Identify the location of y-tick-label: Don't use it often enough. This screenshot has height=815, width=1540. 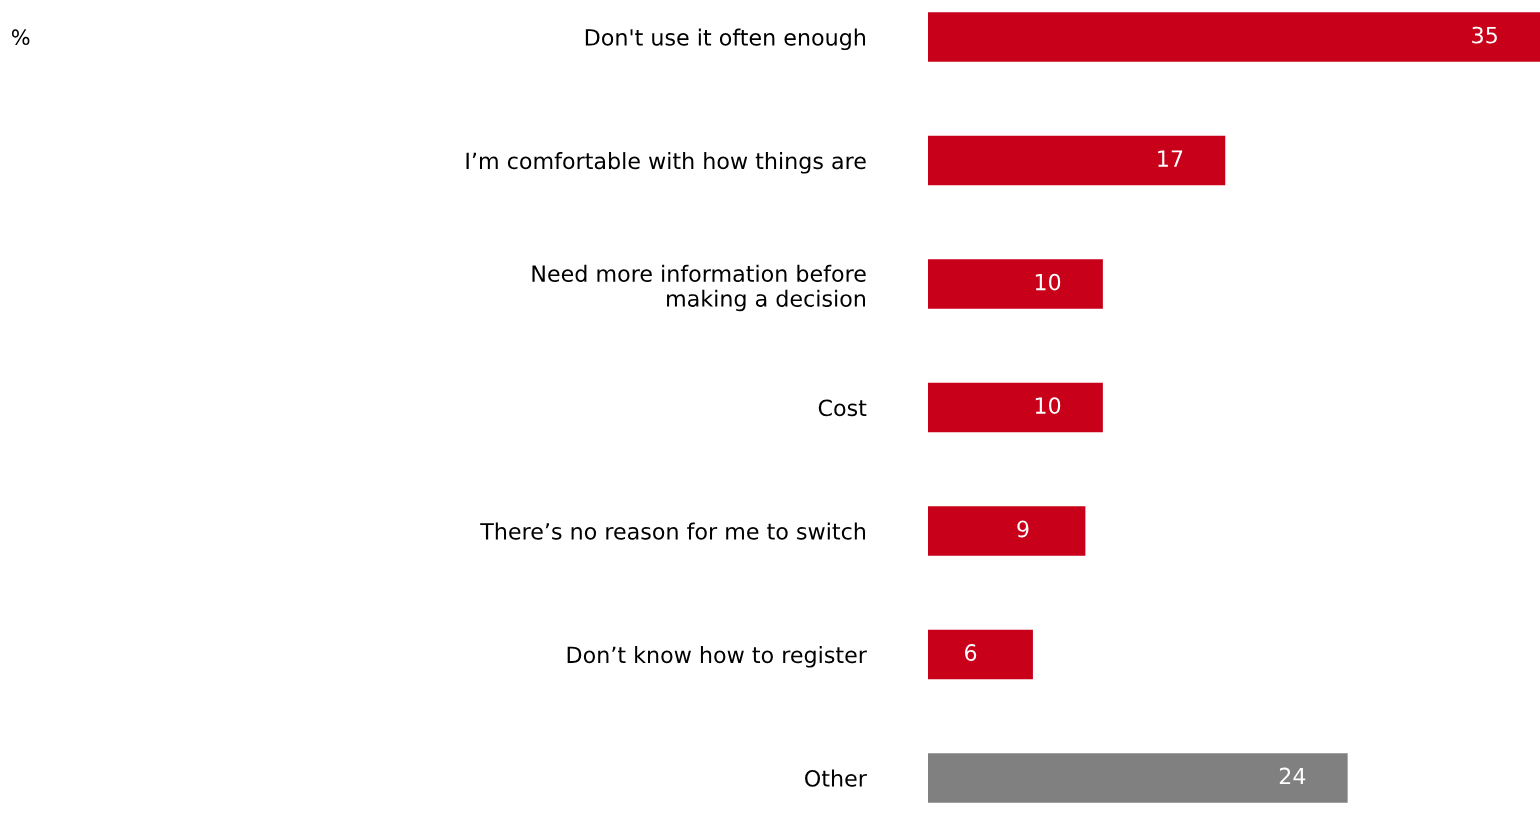
(725, 39).